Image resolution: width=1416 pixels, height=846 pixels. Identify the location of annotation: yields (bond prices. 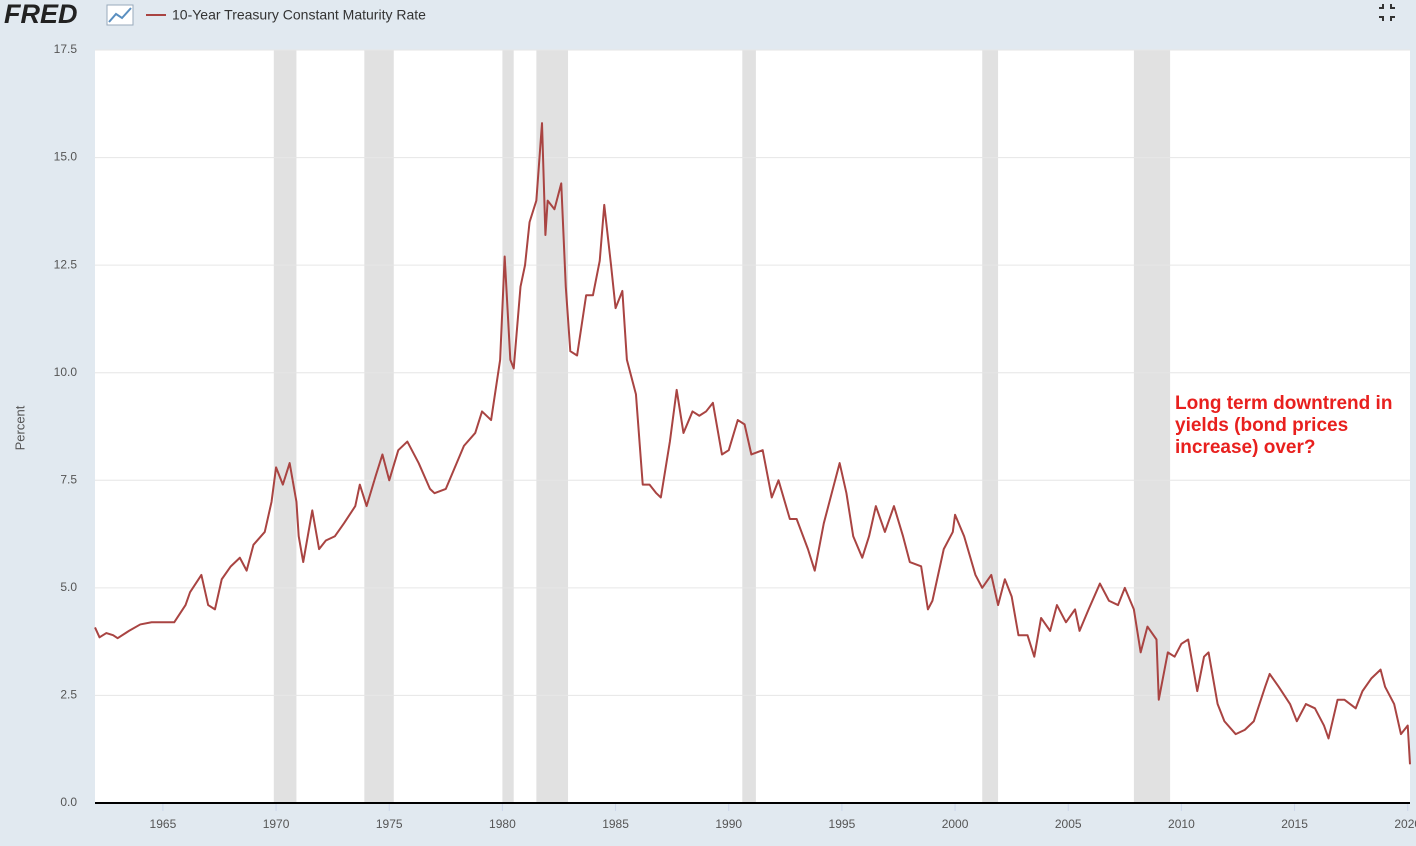
(1261, 425).